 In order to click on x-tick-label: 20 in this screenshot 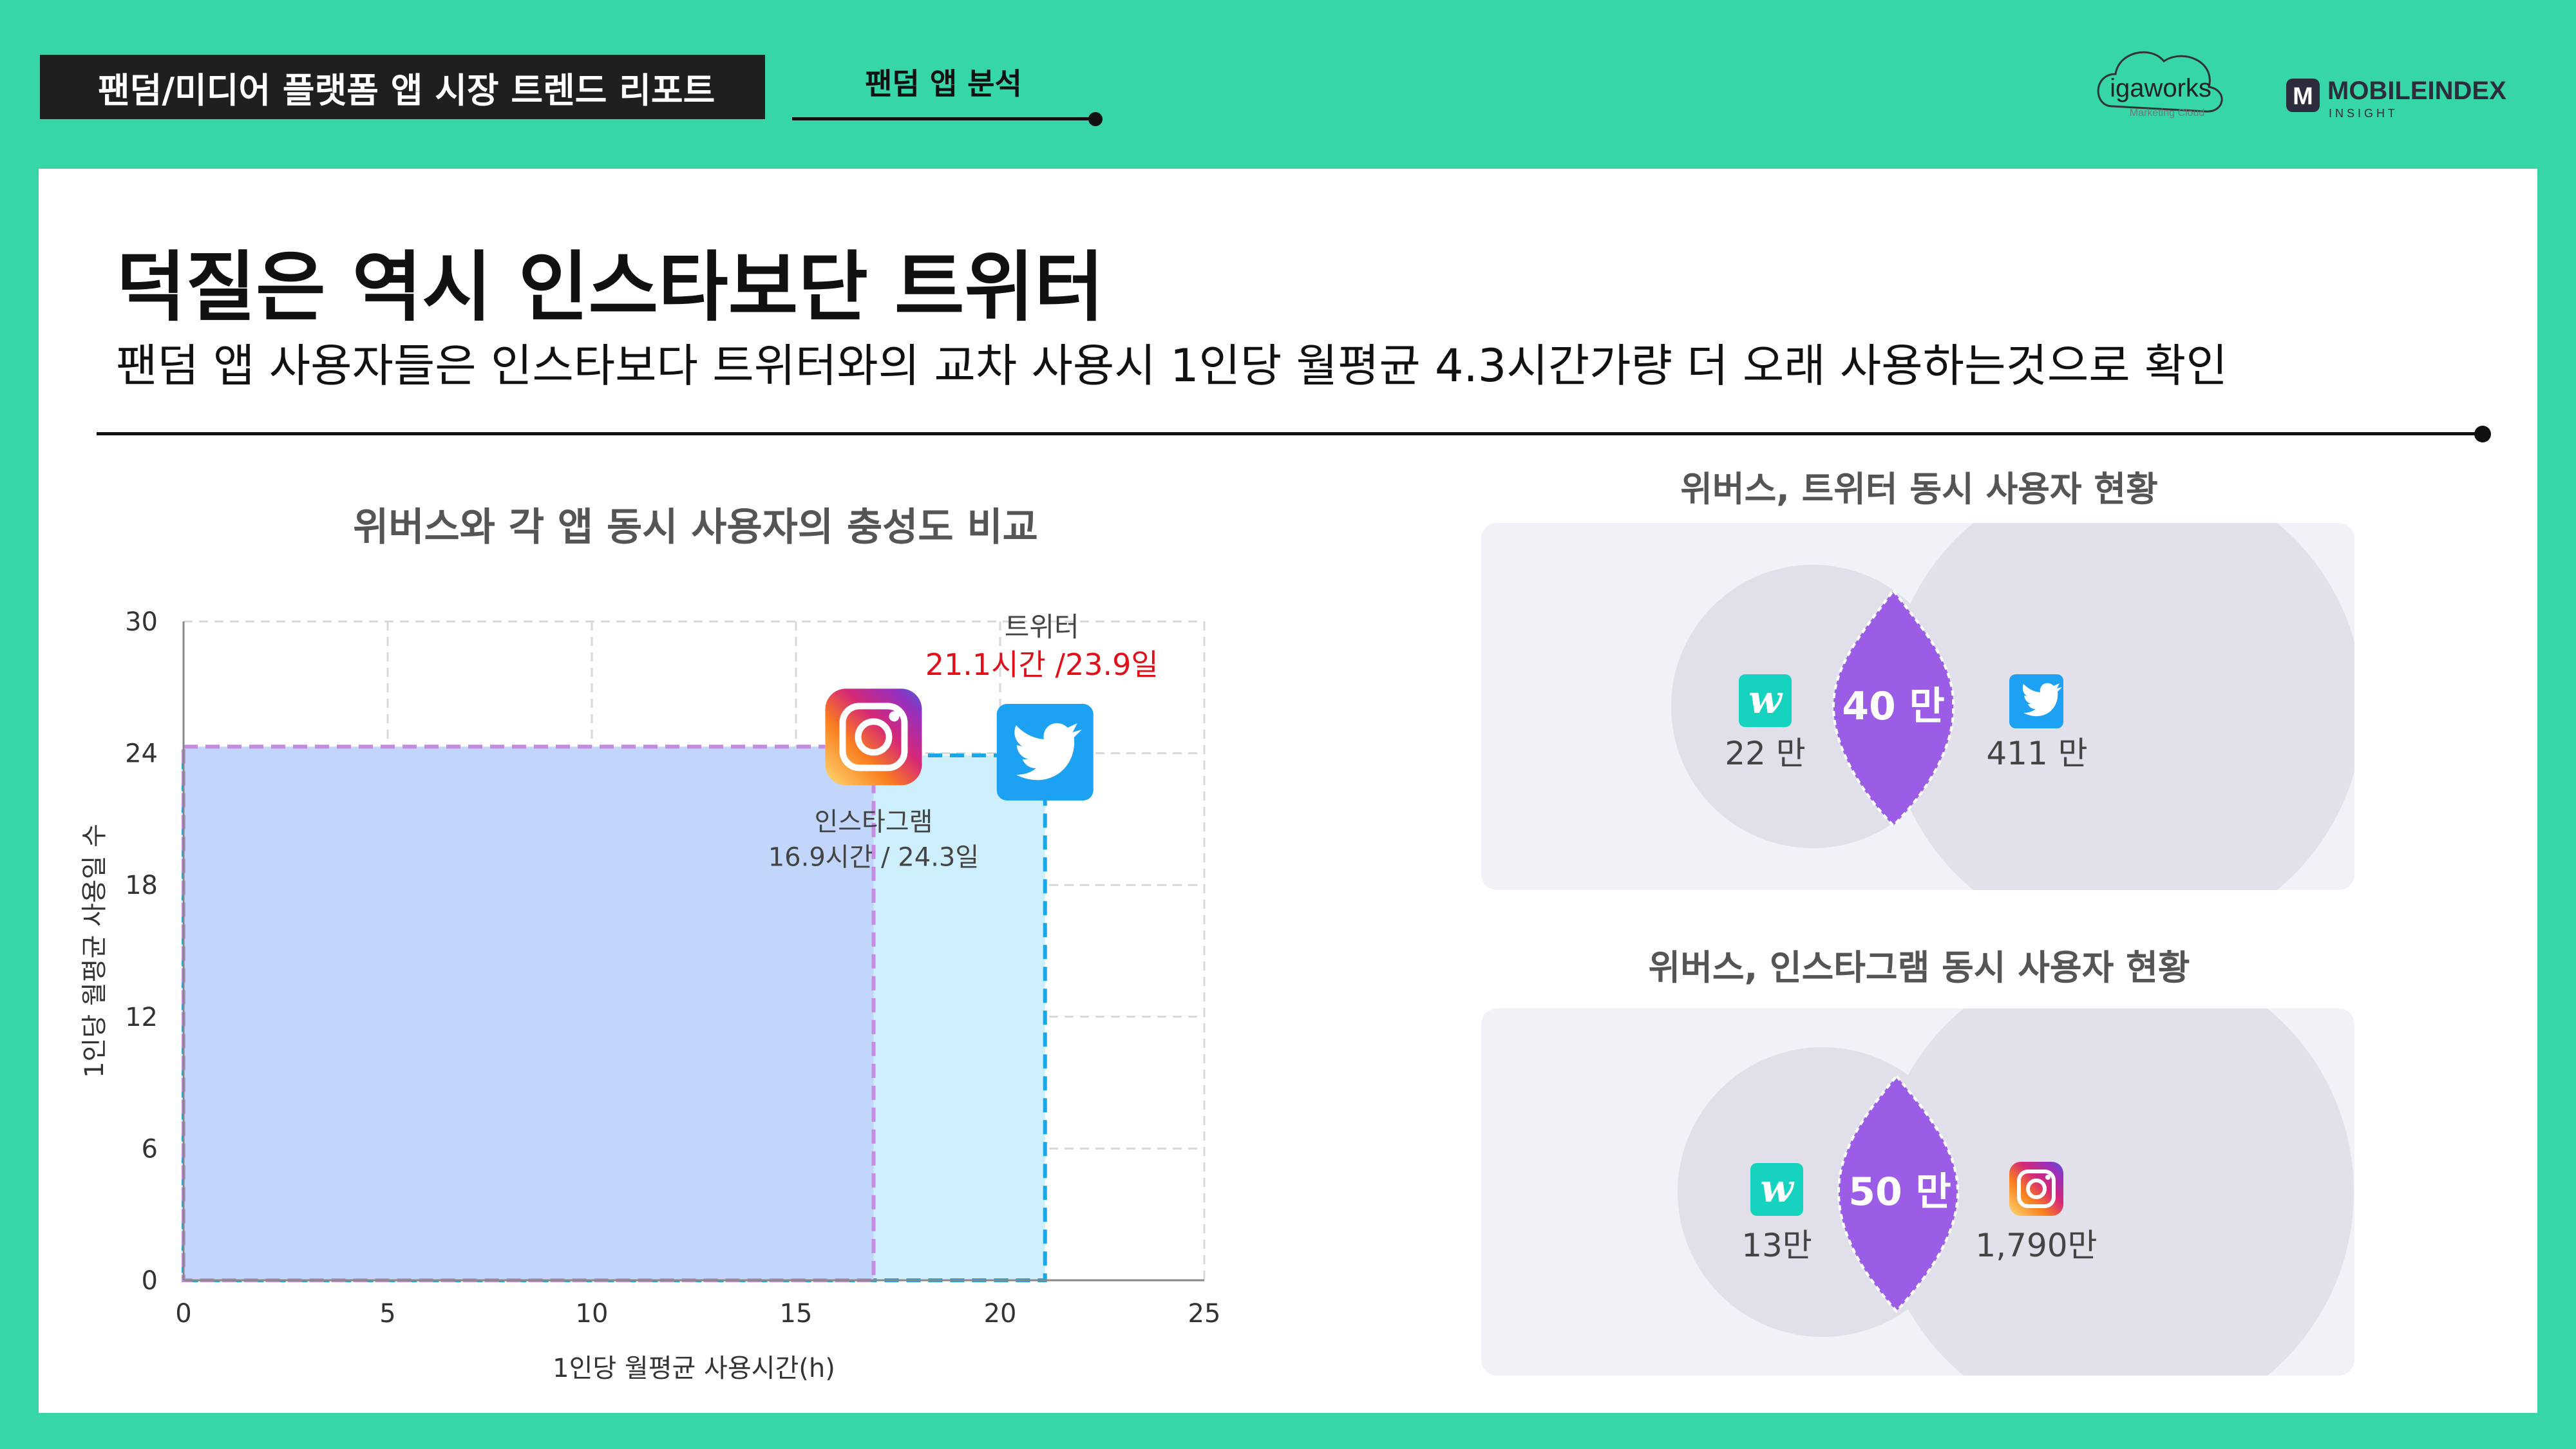, I will do `click(1001, 1314)`.